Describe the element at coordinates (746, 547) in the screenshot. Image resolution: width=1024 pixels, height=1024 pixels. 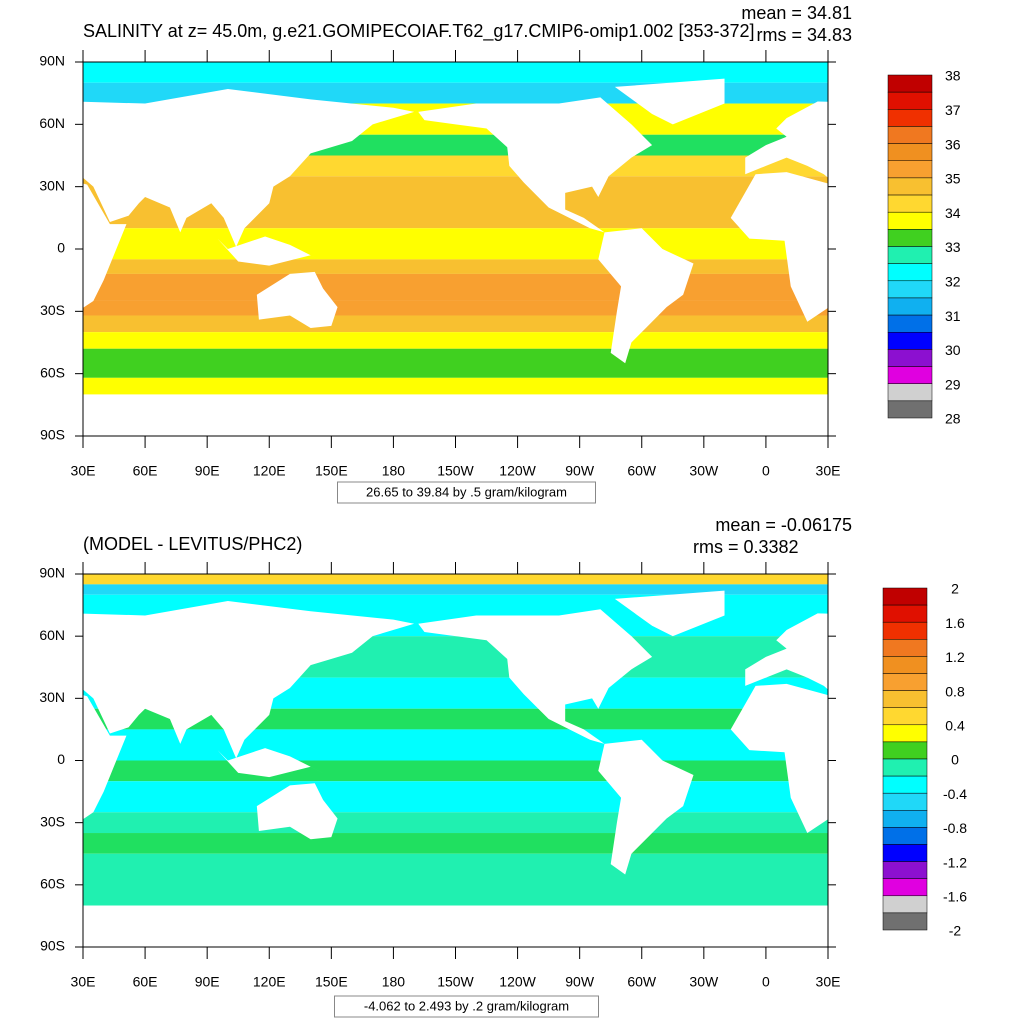
I see `rms-label: rms = 0.3382` at that location.